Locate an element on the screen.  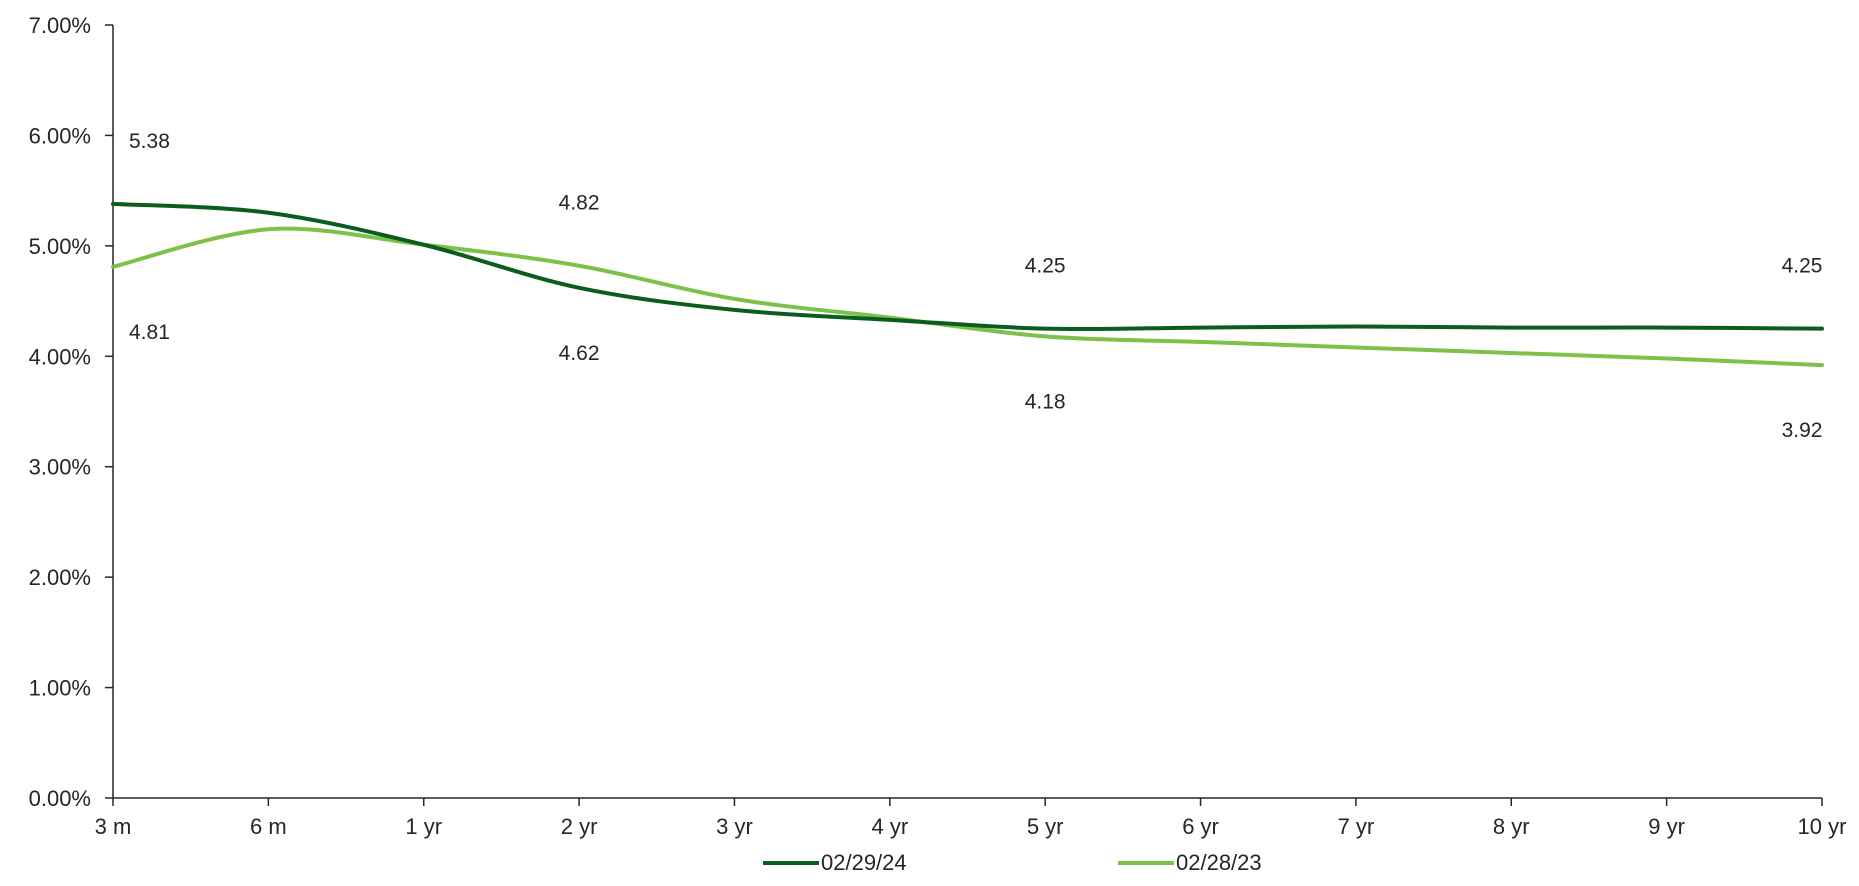
x-tick-label: 6 yr is located at coordinates (1200, 826).